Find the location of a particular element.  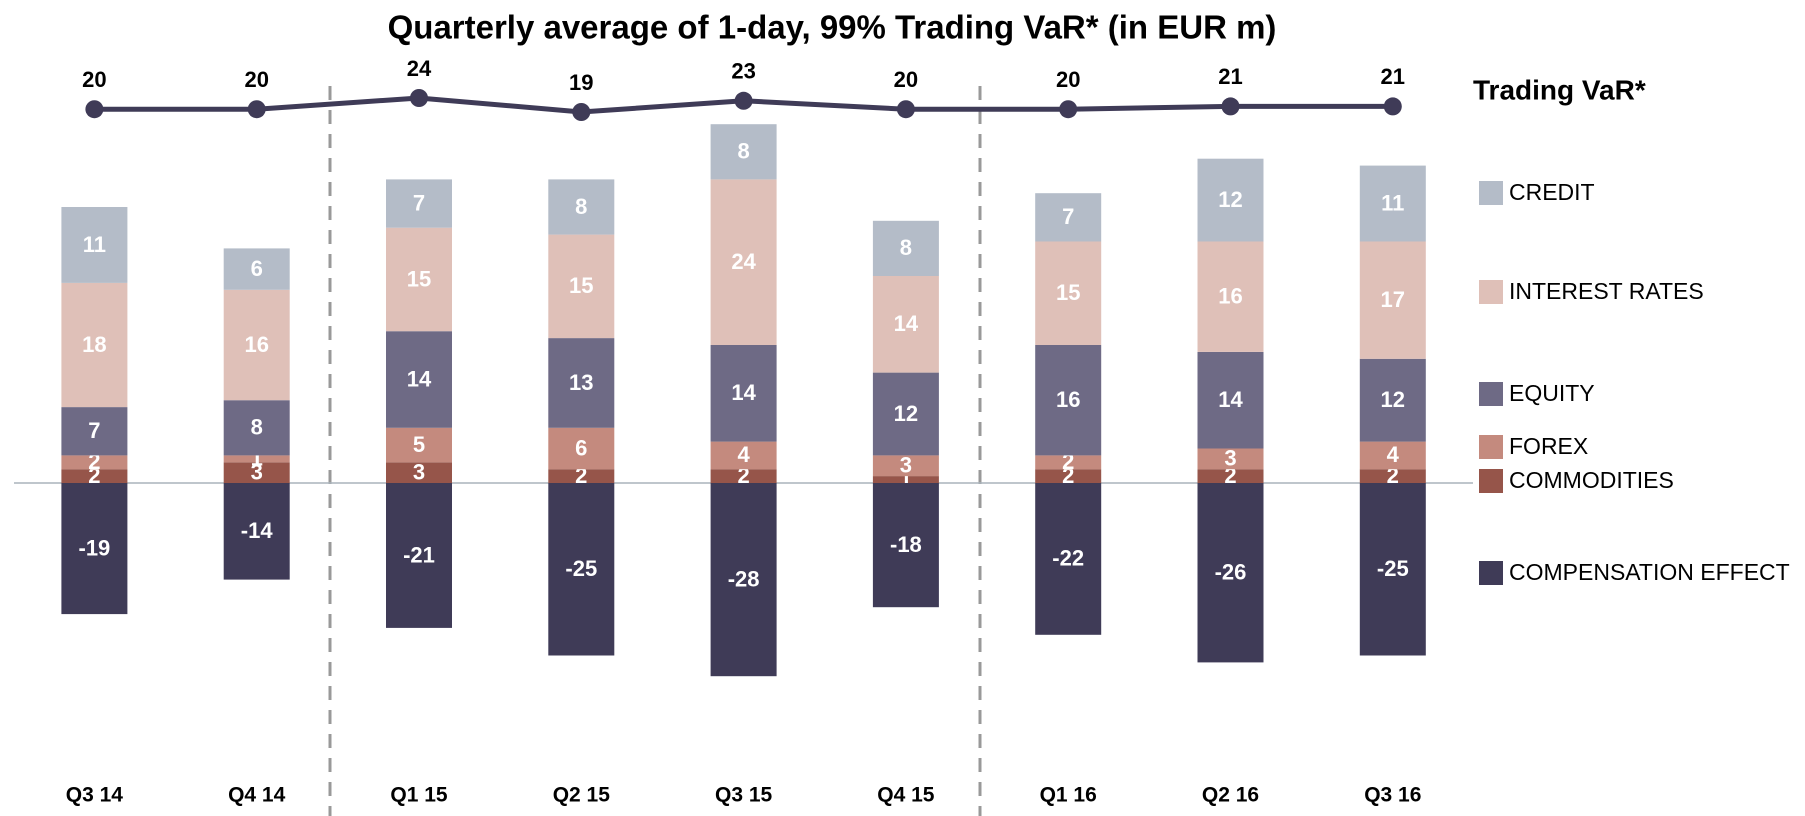

value-label: -19 is located at coordinates (95, 547).